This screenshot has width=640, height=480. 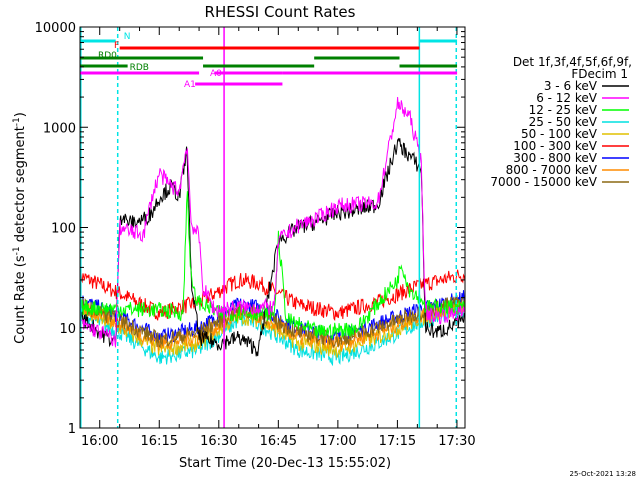 I want to click on legend-label: 100 - 300 keV, so click(x=555, y=146).